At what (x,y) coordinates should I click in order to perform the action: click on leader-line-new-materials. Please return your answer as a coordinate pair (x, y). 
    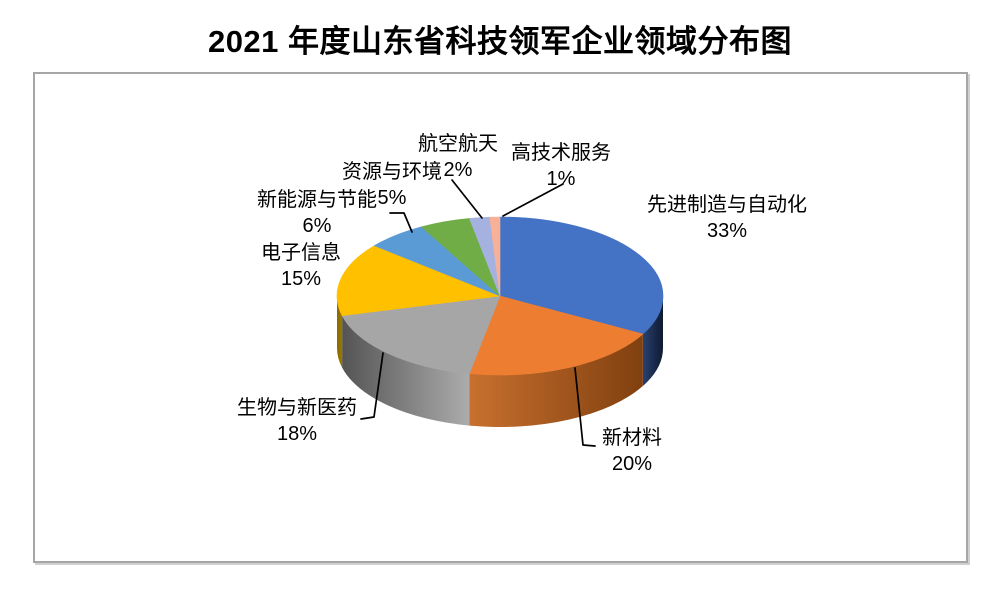
    Looking at the image, I should click on (585, 407).